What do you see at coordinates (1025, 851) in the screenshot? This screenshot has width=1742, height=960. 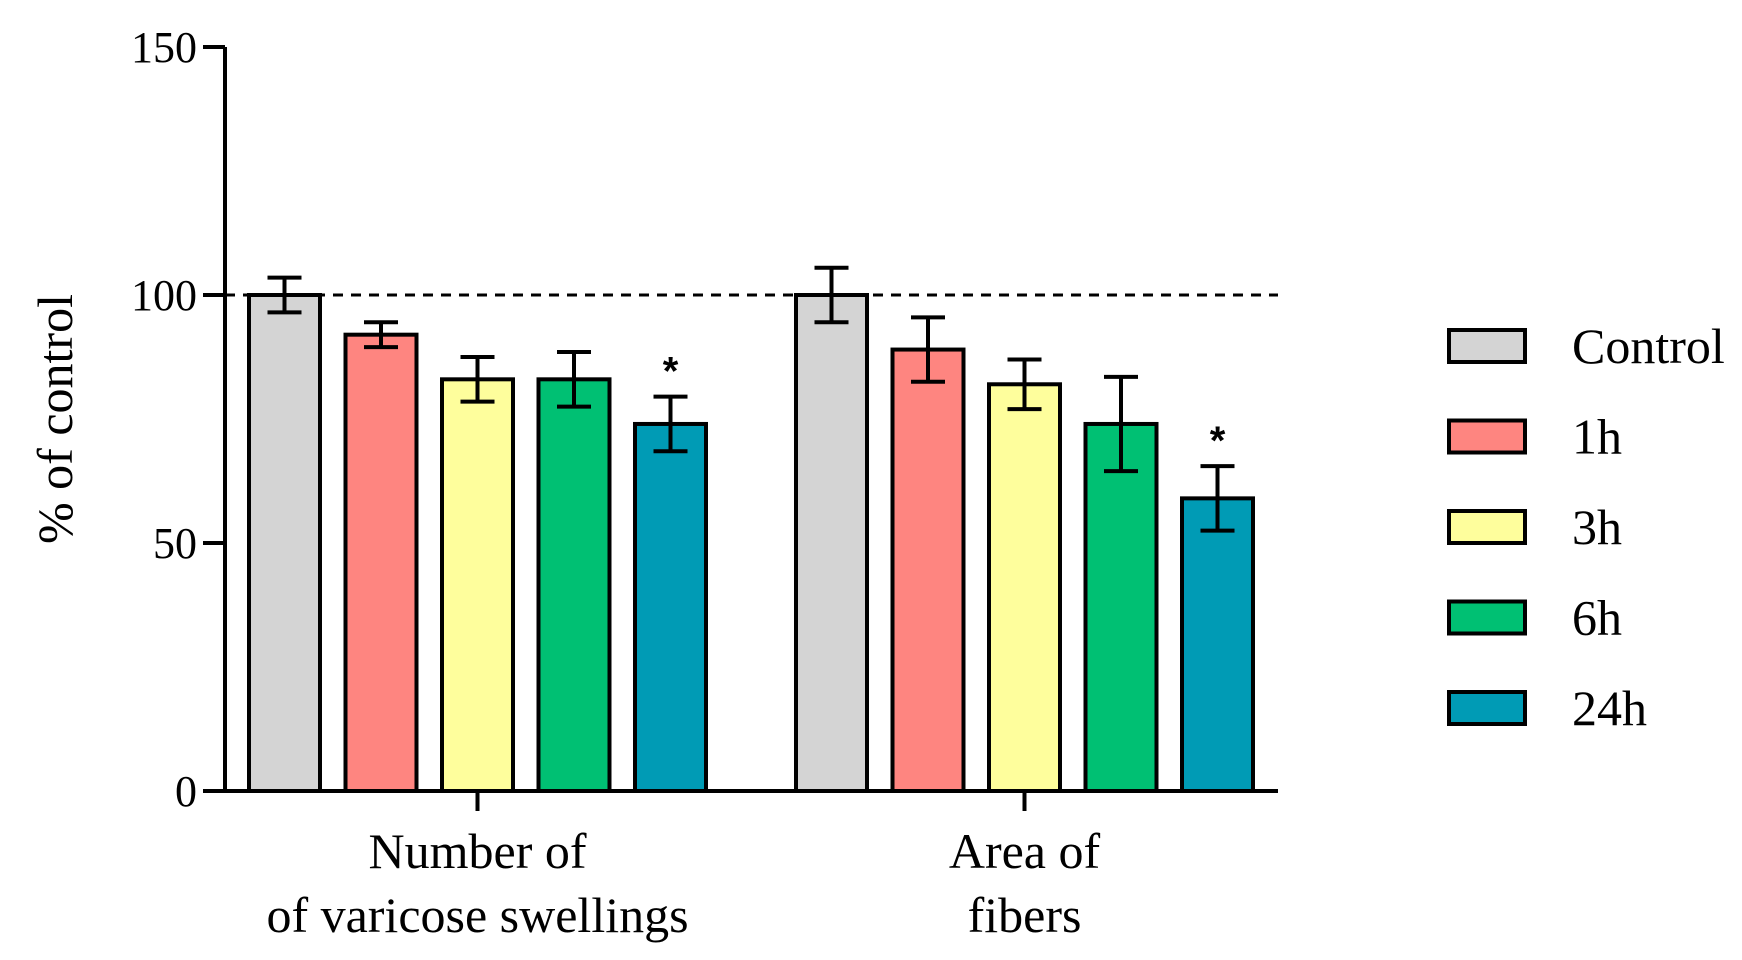 I see `category-label-line1: Area of` at bounding box center [1025, 851].